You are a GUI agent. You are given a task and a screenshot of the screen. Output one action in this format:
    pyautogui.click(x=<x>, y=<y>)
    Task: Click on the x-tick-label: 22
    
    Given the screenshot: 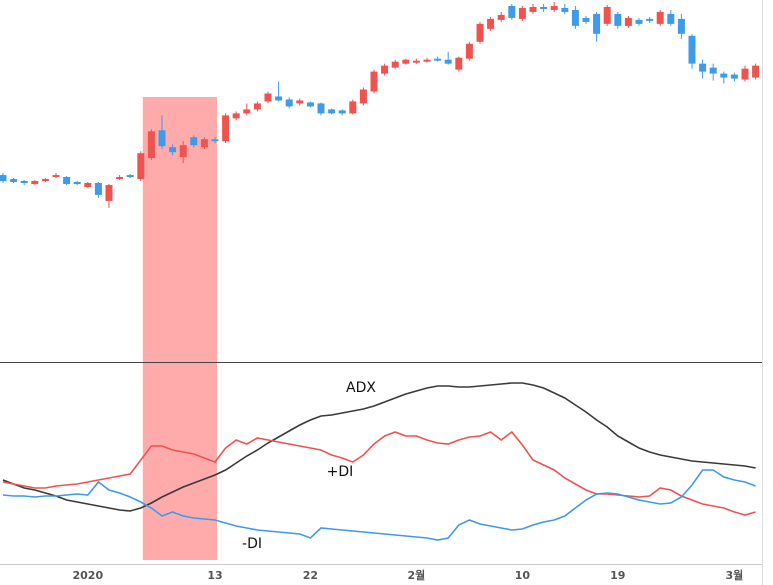 What is the action you would take?
    pyautogui.click(x=310, y=575)
    